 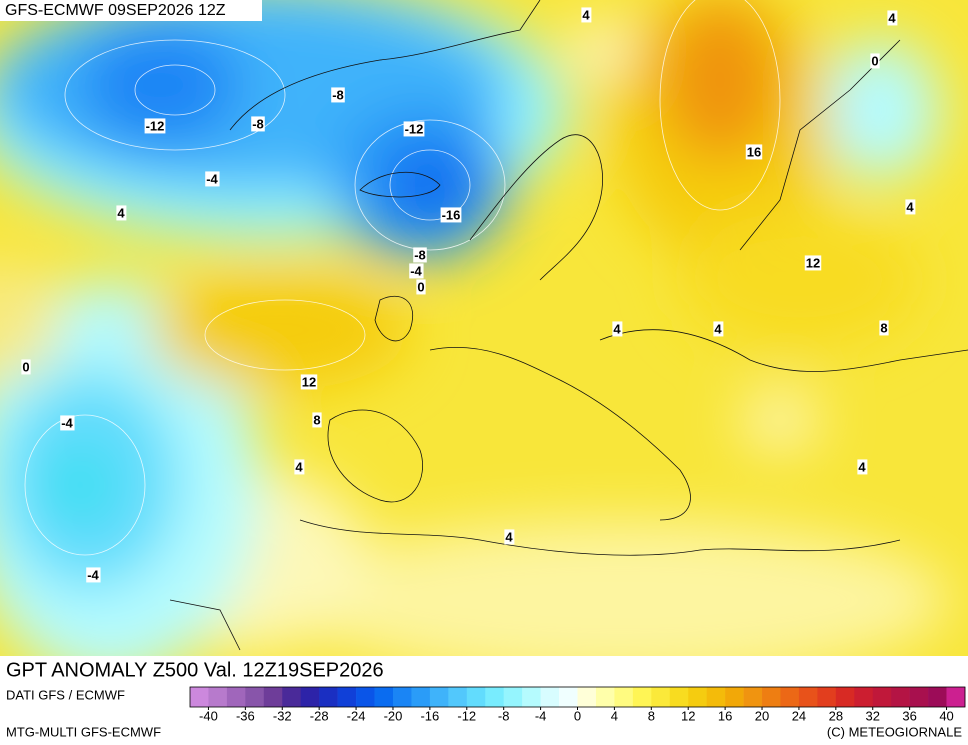 What do you see at coordinates (836, 715) in the screenshot?
I see `colorbar-tick-label: 28` at bounding box center [836, 715].